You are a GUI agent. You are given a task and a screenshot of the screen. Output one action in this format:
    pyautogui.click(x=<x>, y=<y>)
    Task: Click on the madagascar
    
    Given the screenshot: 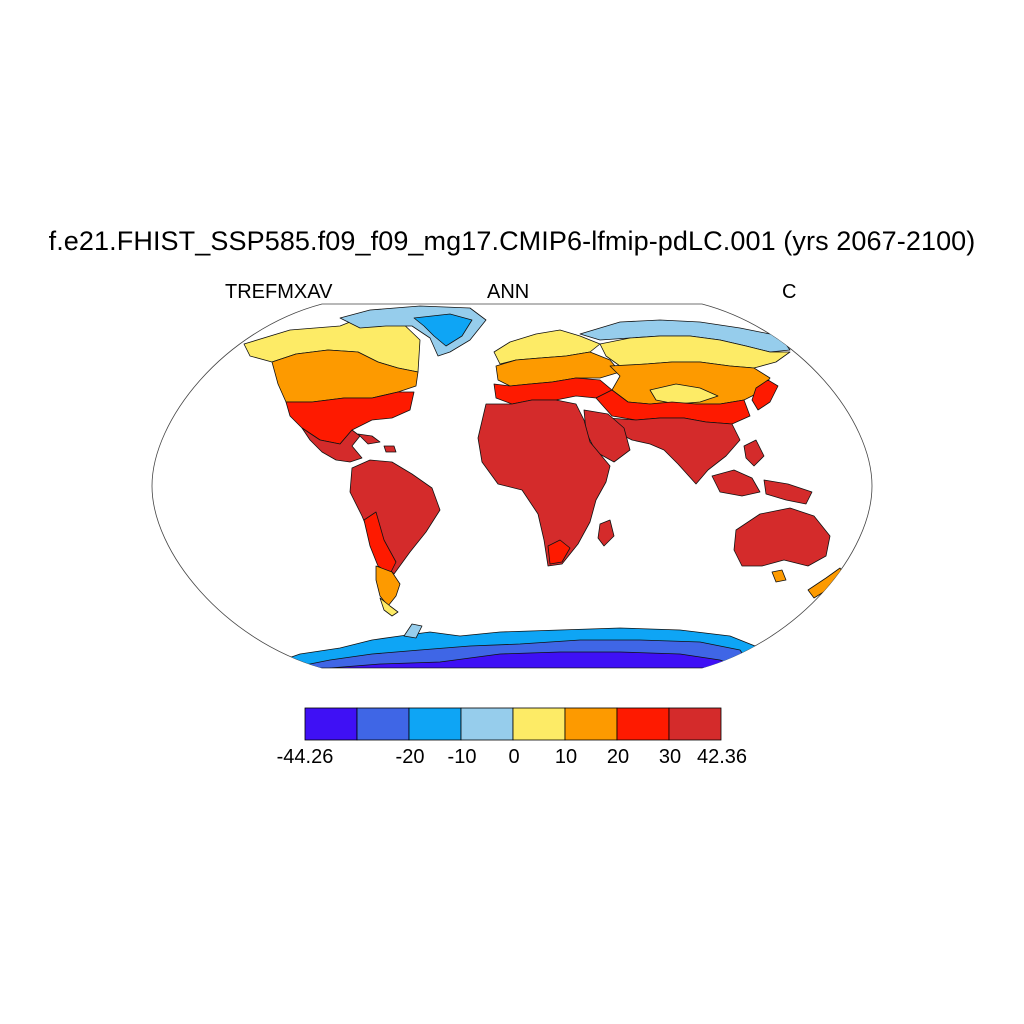 What is the action you would take?
    pyautogui.click(x=606, y=533)
    